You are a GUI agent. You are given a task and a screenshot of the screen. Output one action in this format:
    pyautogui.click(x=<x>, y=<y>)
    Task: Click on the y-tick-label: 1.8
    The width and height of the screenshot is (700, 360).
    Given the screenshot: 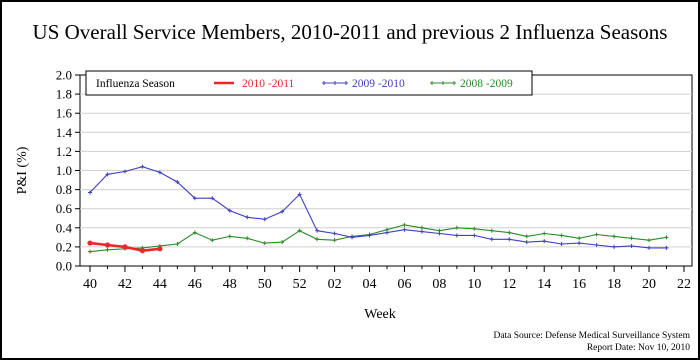 What is the action you would take?
    pyautogui.click(x=64, y=94)
    